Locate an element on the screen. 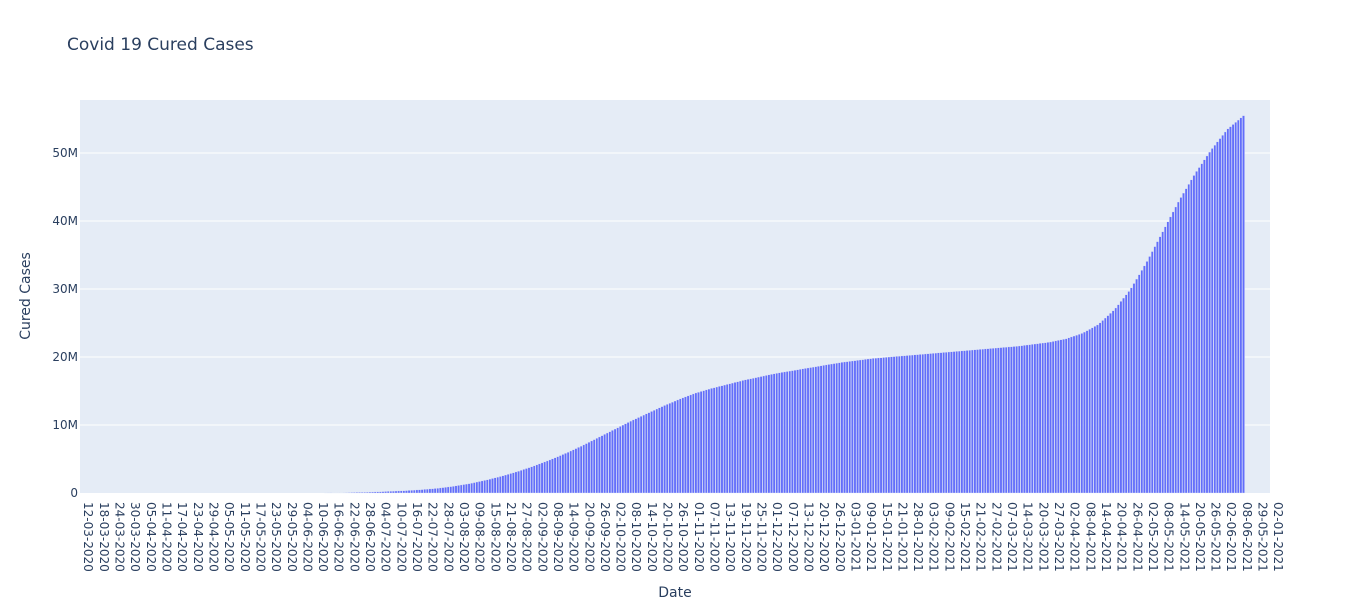 Image resolution: width=1350 pixels, height=609 pixels. y-axis-title: Cured Cases is located at coordinates (26, 296).